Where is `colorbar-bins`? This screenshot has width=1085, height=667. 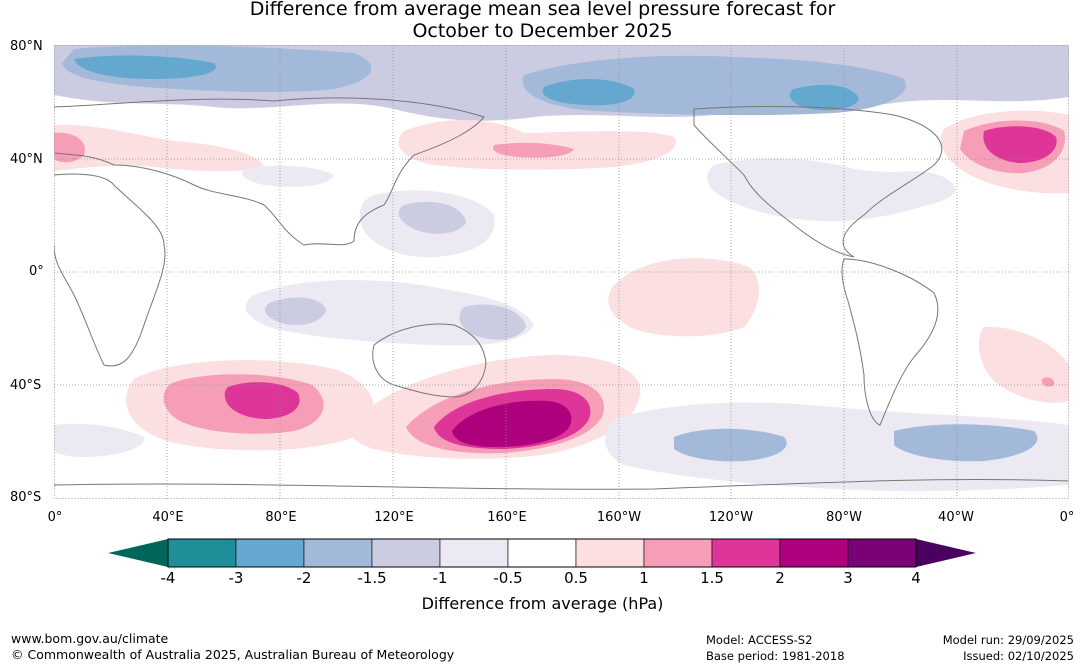 colorbar-bins is located at coordinates (542, 553).